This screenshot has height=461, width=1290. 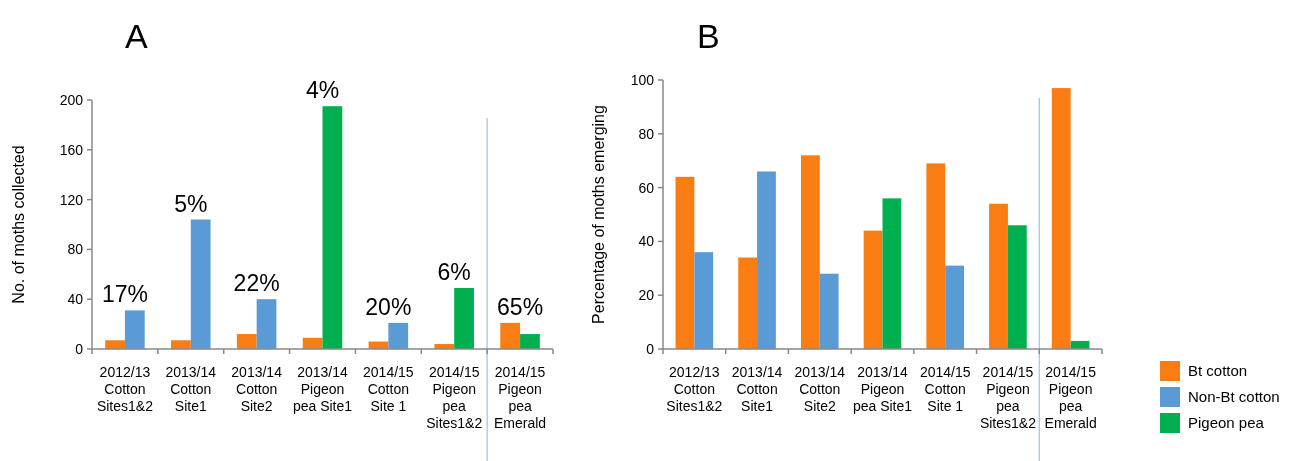 I want to click on annotation: 5%, so click(x=191, y=203).